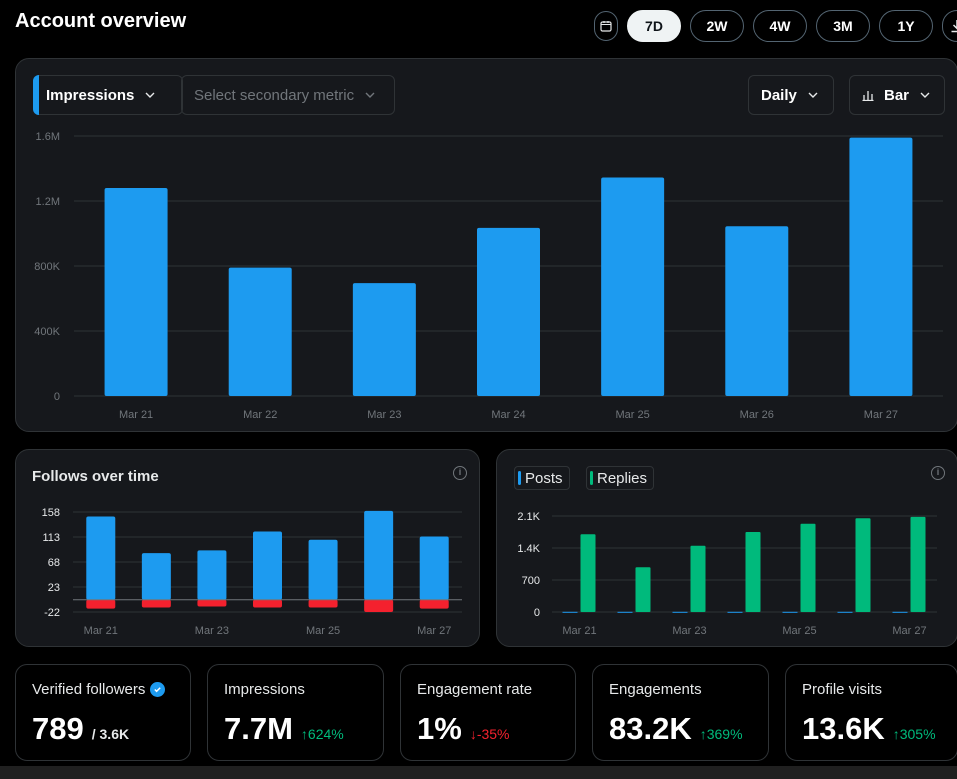 The image size is (957, 779). Describe the element at coordinates (475, 689) in the screenshot. I see `stat-label: Engagement rate` at that location.